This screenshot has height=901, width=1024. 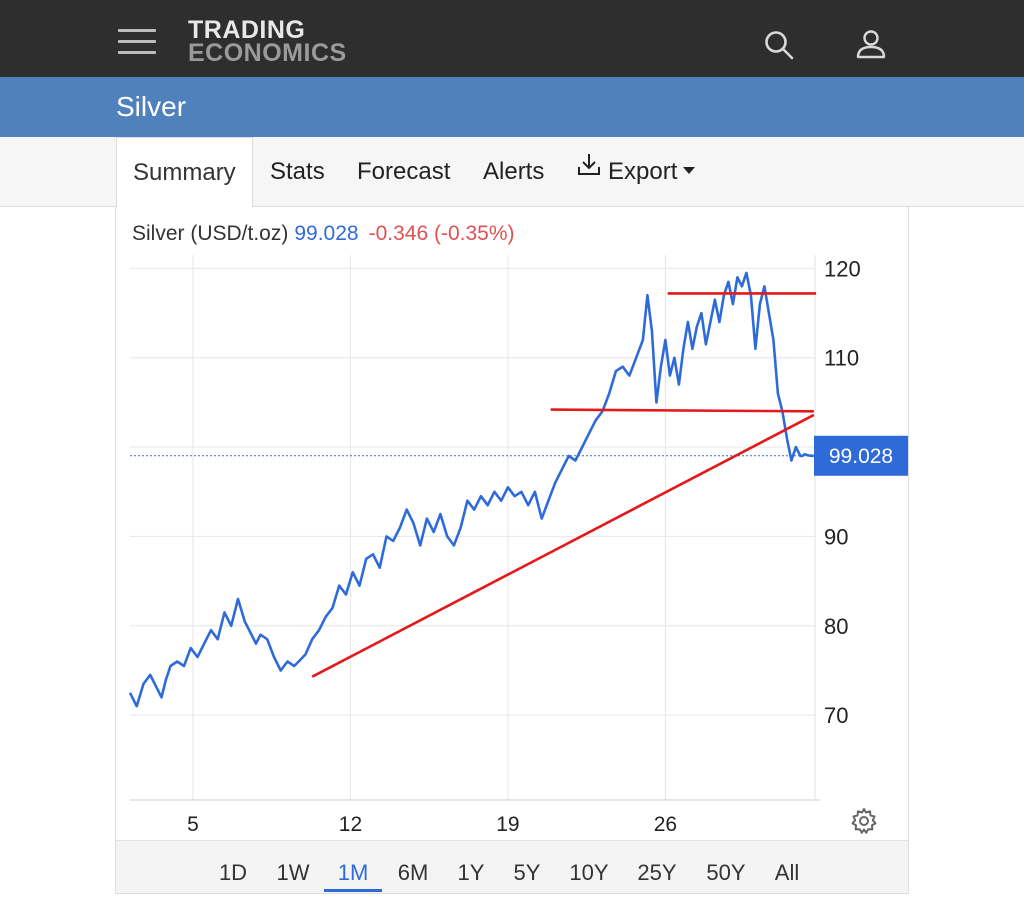 I want to click on quote-legend: Silver (USD/t.oz) 99.028 -0.346 (-0.35%), so click(x=323, y=234).